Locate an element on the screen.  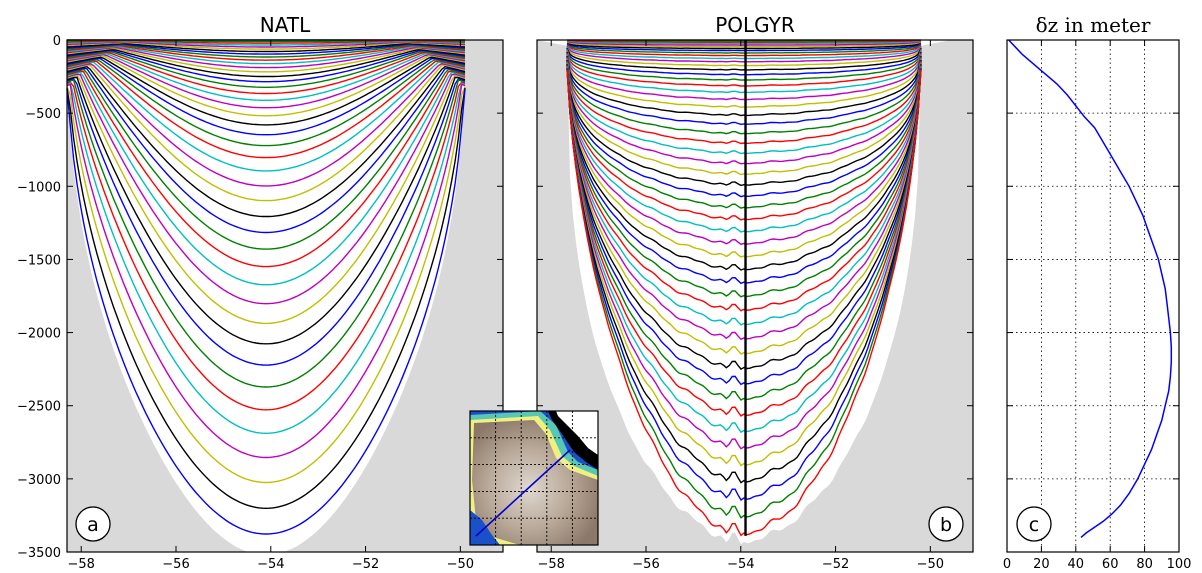
panel-b-label-circle is located at coordinates (946, 524).